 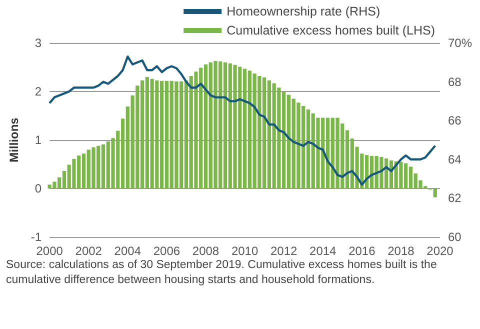 What do you see at coordinates (88, 251) in the screenshot?
I see `x-tick-label: 2002` at bounding box center [88, 251].